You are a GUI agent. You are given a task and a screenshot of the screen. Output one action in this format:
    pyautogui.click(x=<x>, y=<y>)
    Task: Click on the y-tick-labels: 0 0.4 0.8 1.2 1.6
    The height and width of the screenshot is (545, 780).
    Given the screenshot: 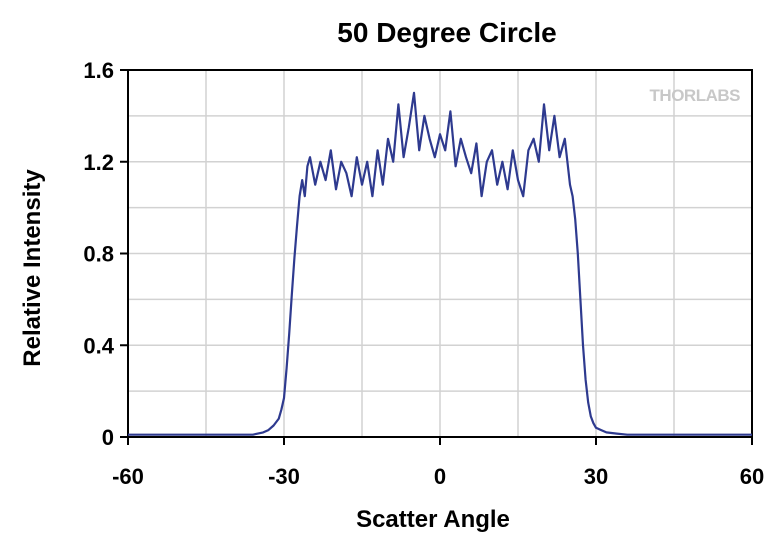 What is the action you would take?
    pyautogui.click(x=98, y=254)
    